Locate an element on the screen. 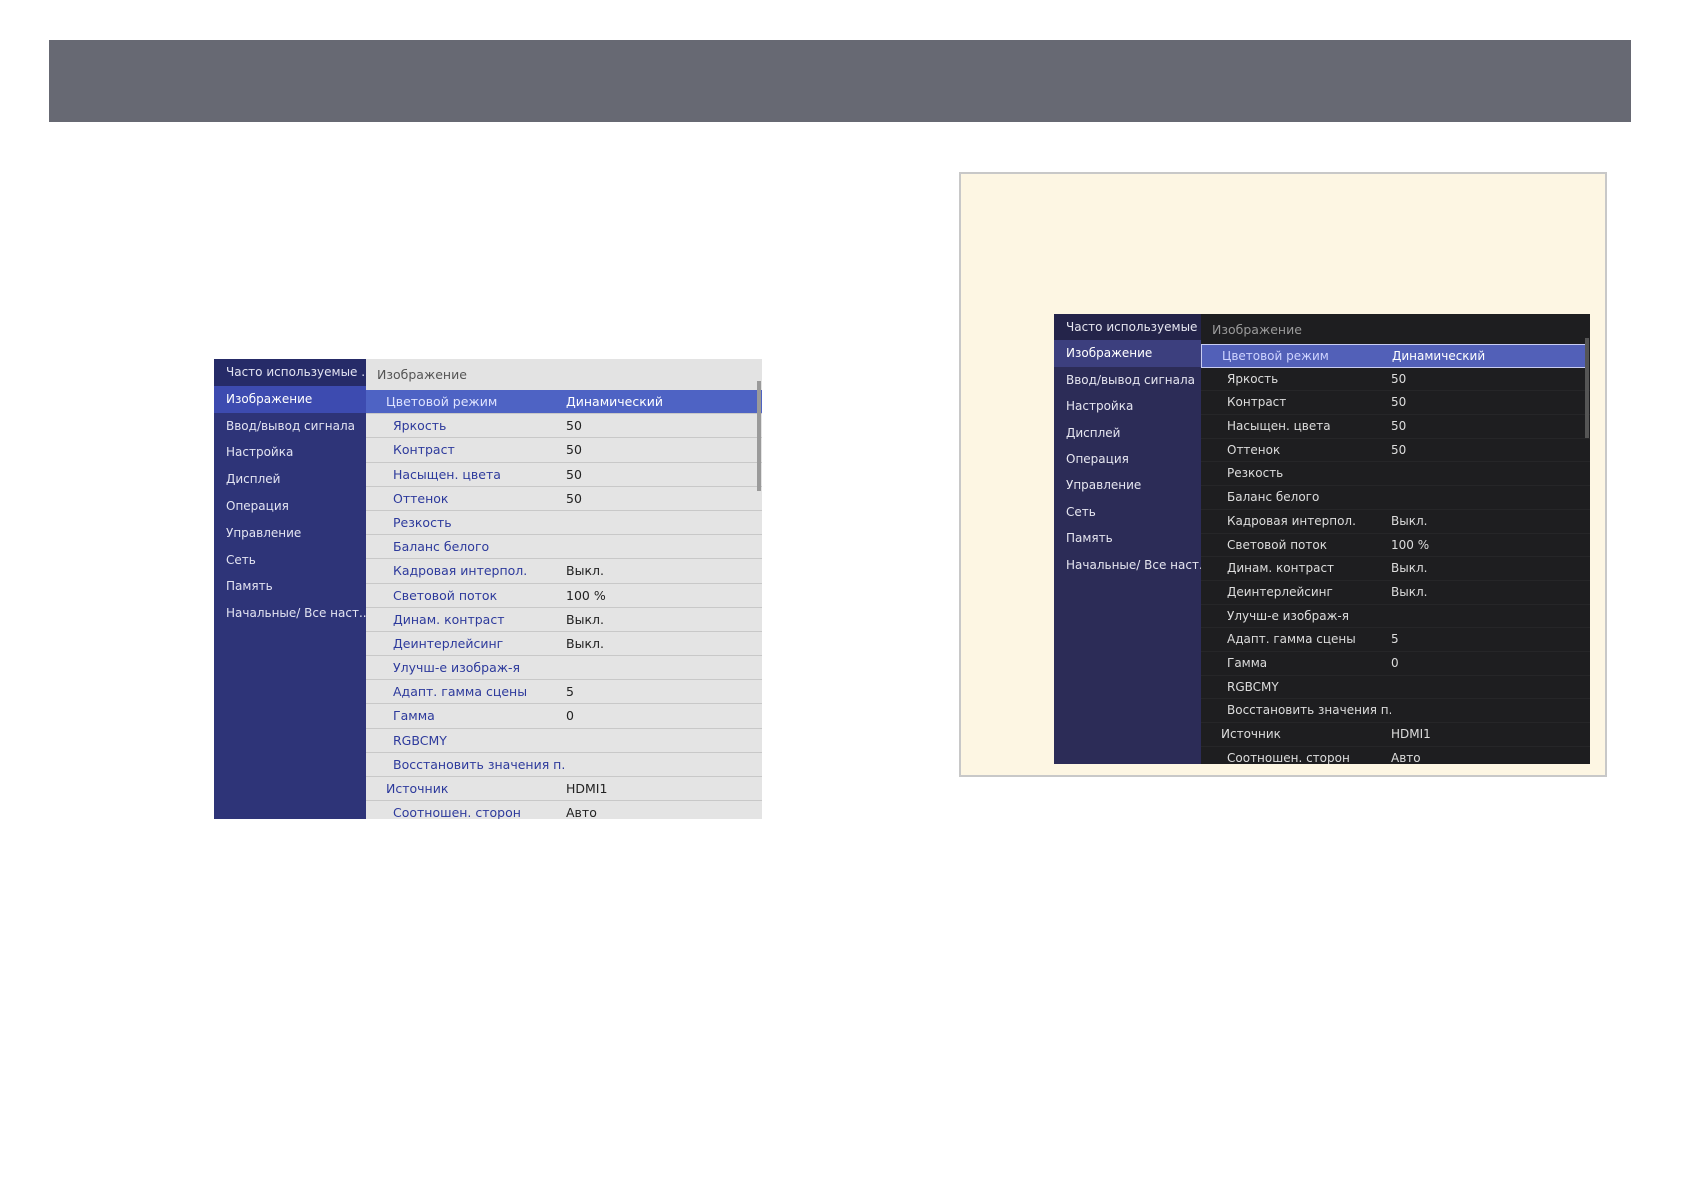 This screenshot has width=1684, height=1190. setting-label: Баланс белого is located at coordinates (441, 547).